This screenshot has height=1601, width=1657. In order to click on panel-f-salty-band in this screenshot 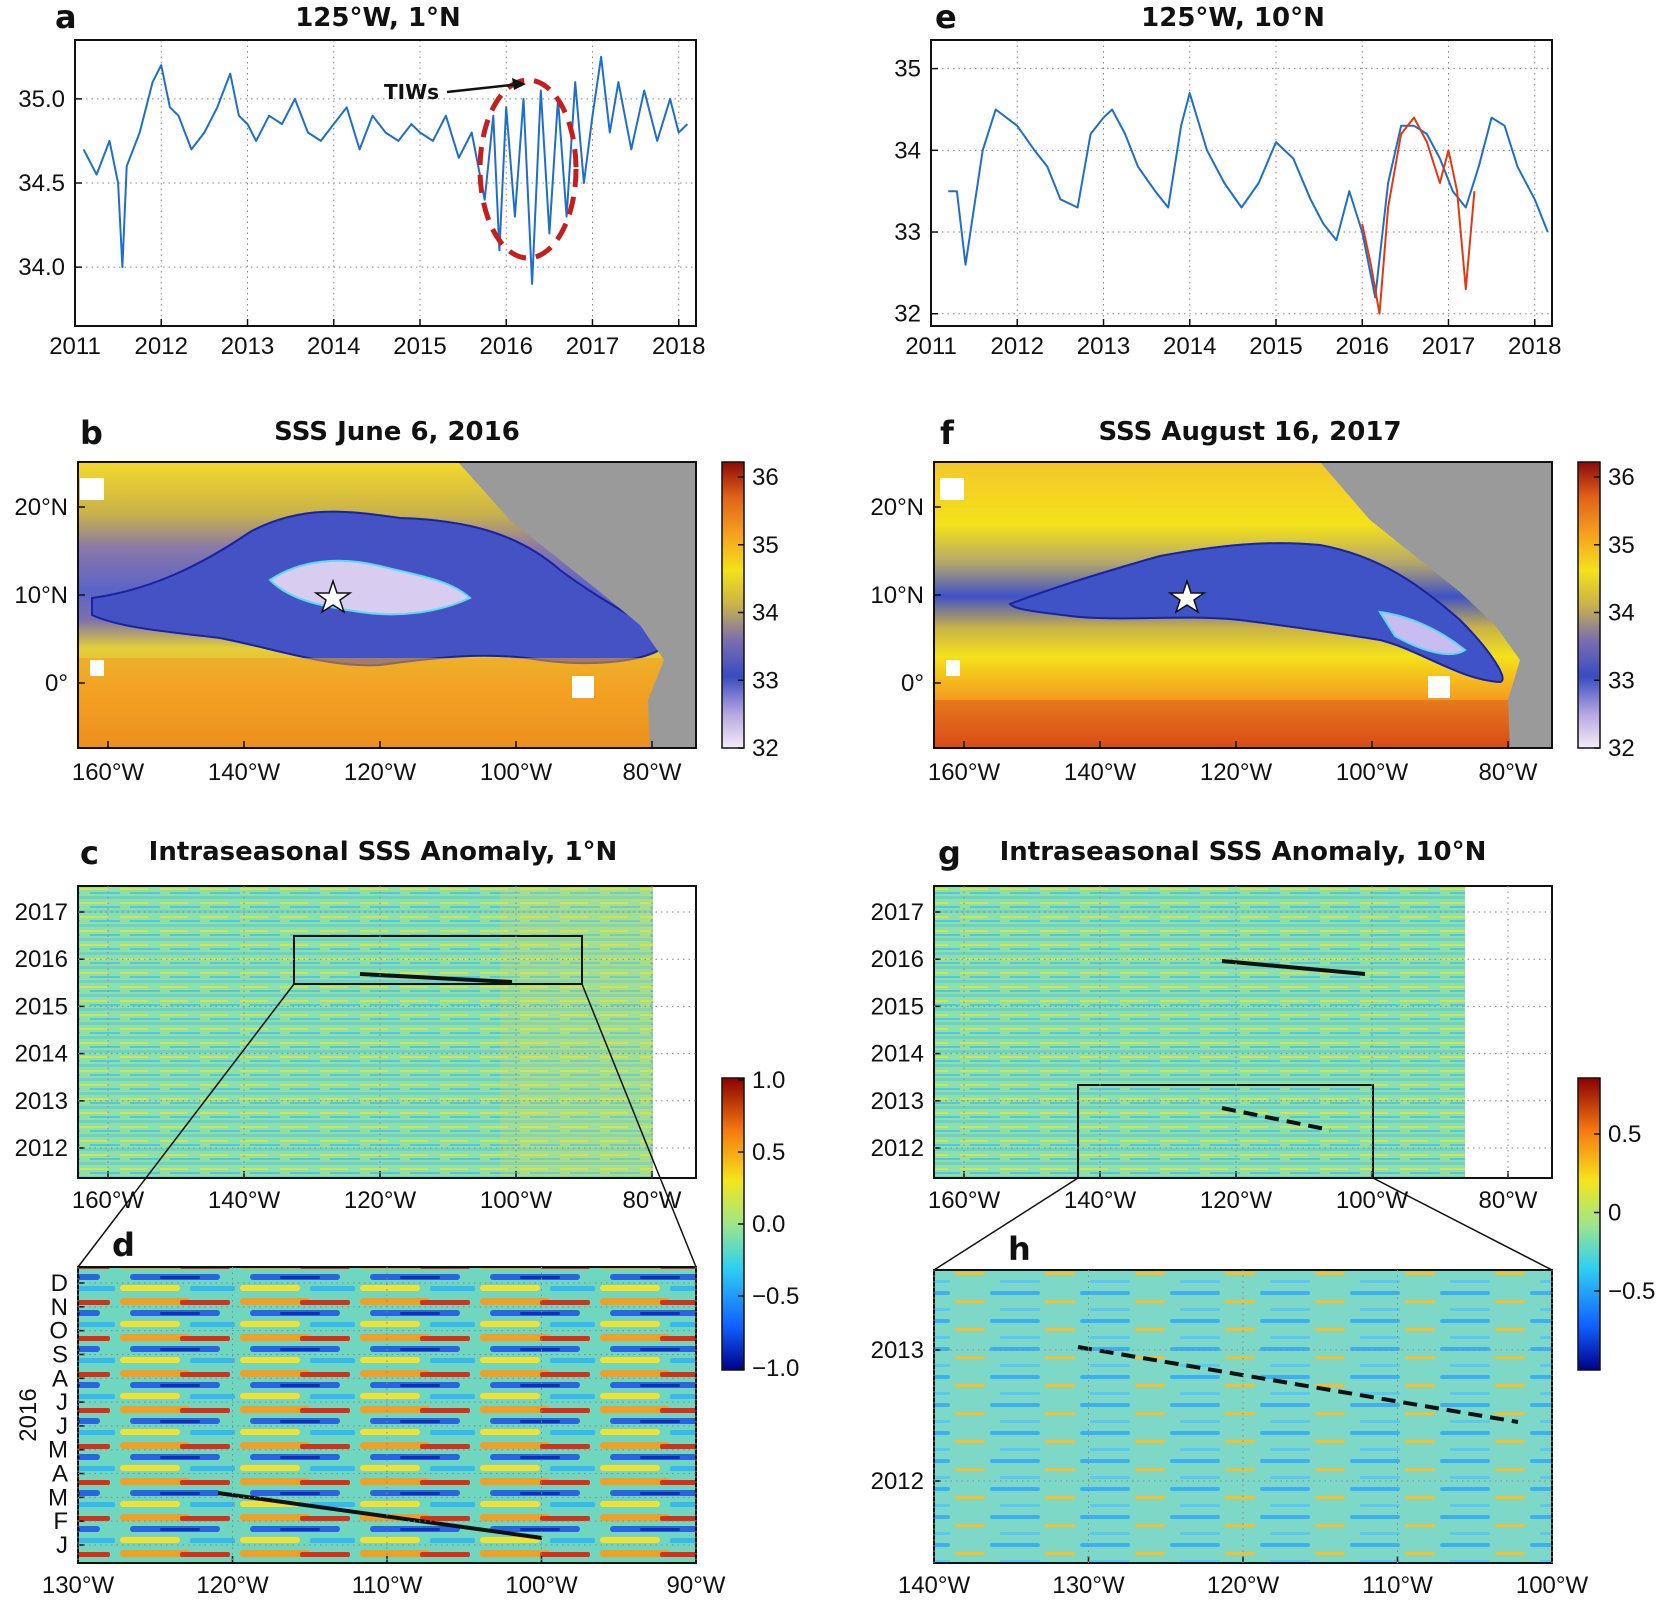, I will do `click(1243, 724)`.